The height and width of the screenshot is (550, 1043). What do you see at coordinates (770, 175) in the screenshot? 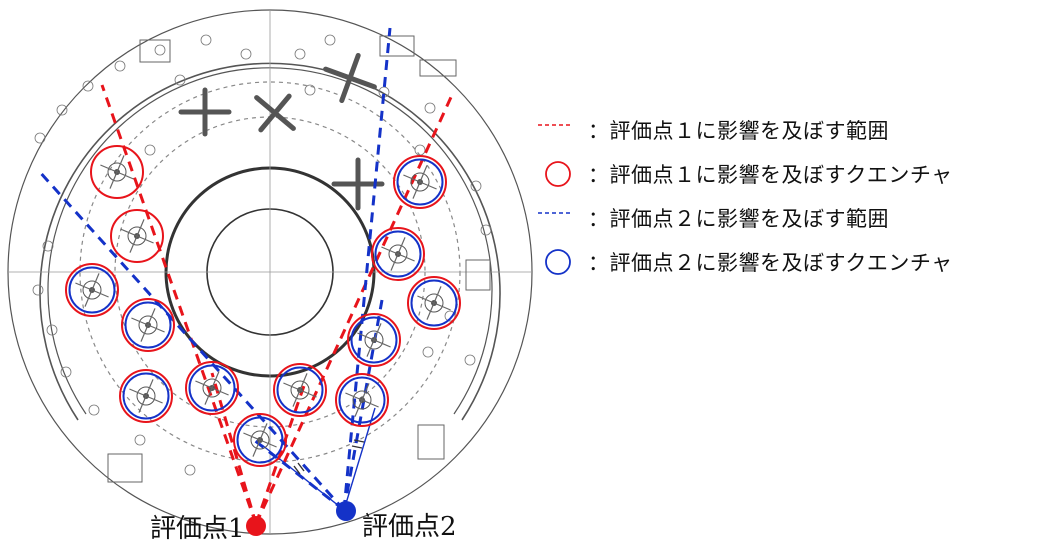
I see `legend-label: ：評価点１に影響を及ぼすクエンチャ` at bounding box center [770, 175].